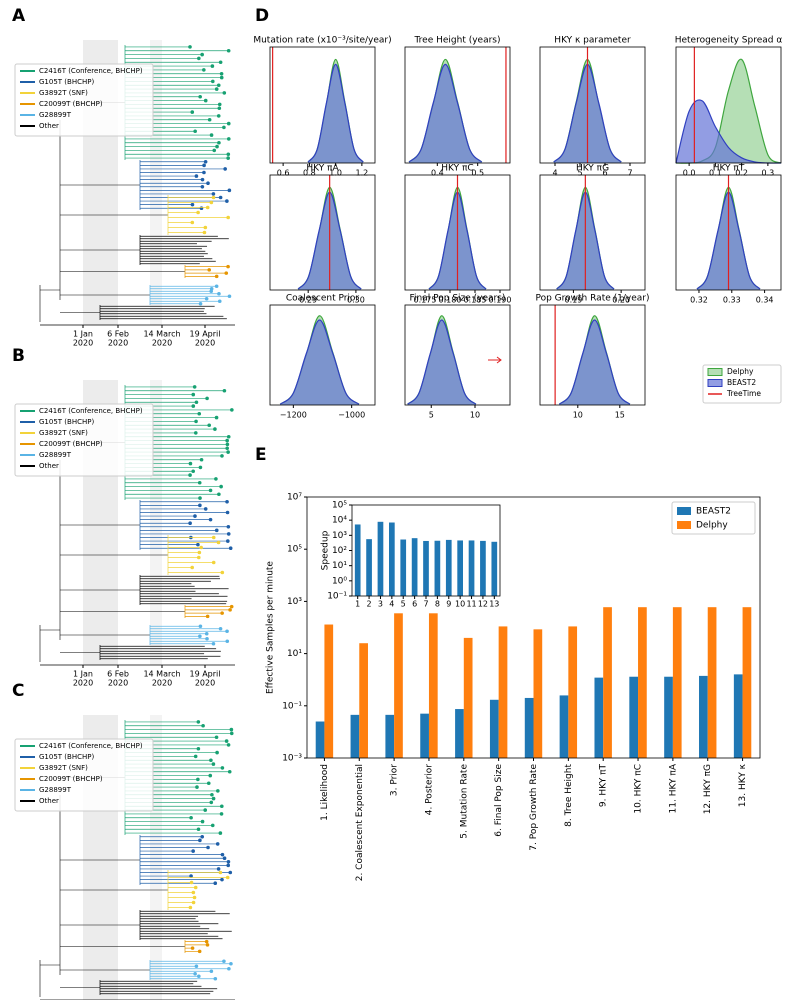 The image size is (795, 1000). Describe the element at coordinates (380, 604) in the screenshot. I see `x-tick-label: 3` at that location.